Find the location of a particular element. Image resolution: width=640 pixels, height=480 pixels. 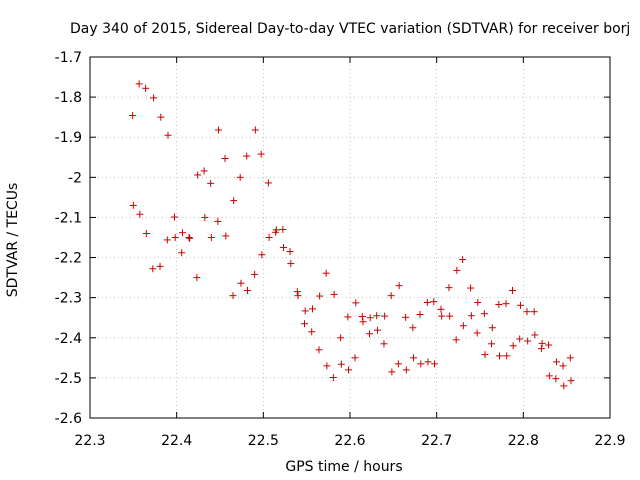

x-tick-label: 22.6 is located at coordinates (349, 441).